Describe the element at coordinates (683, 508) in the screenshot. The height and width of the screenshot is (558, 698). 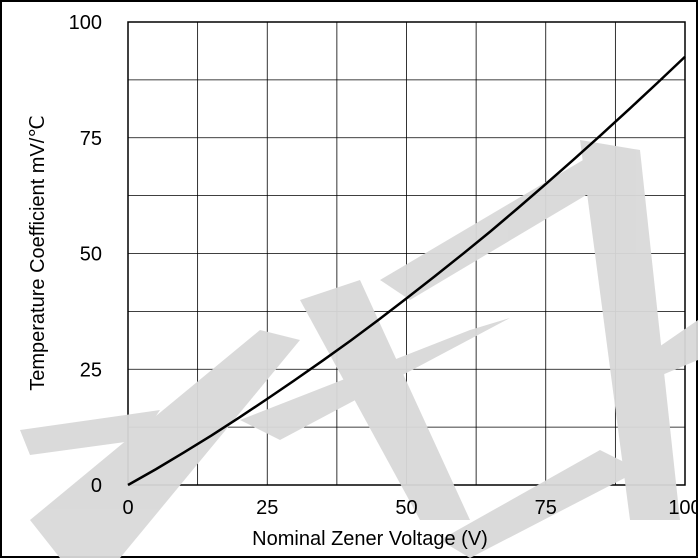
I see `x-tick-label: 100` at that location.